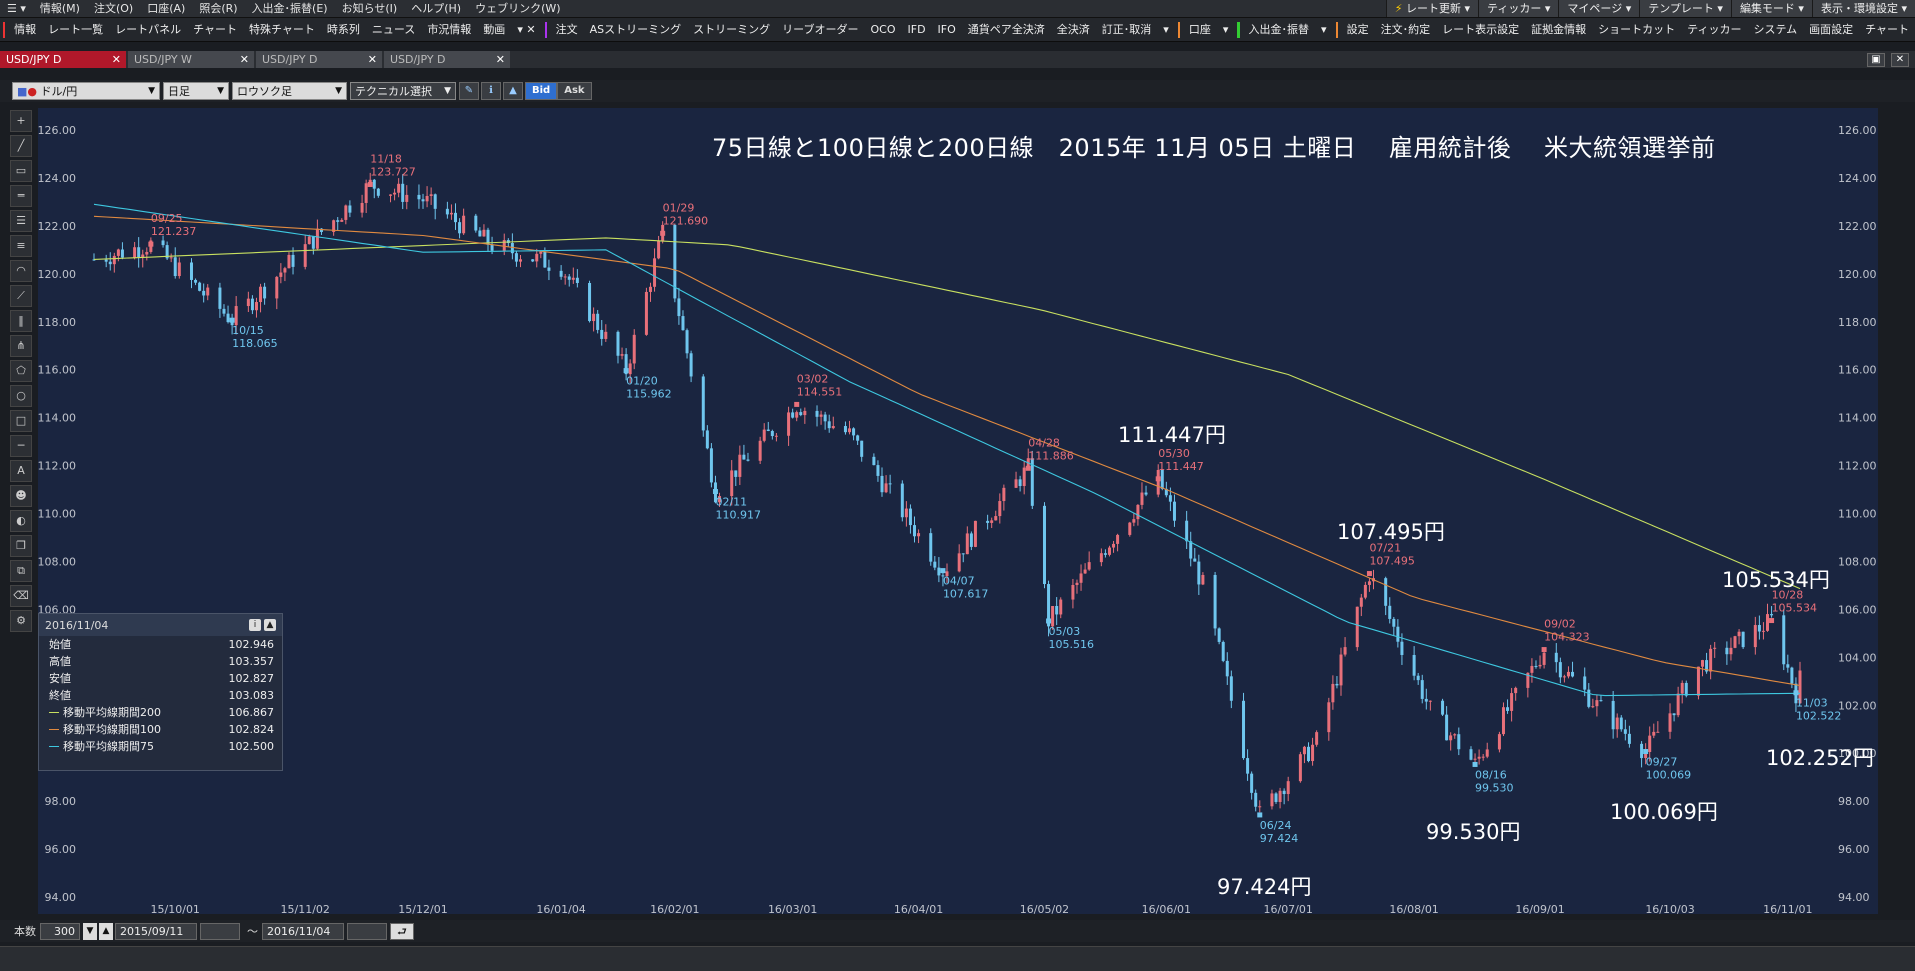 The height and width of the screenshot is (971, 1915). Describe the element at coordinates (90, 931) in the screenshot. I see `chevron-down-icon: ▼` at that location.